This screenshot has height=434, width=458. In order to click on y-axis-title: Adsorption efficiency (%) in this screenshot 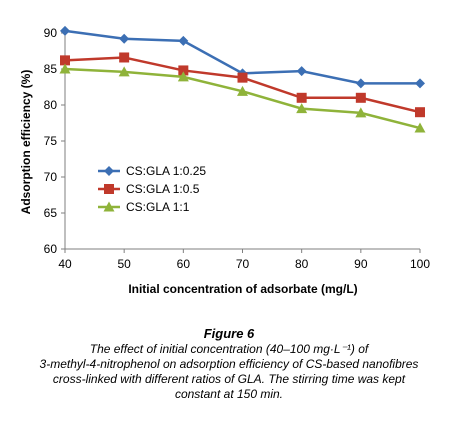, I will do `click(26, 142)`.